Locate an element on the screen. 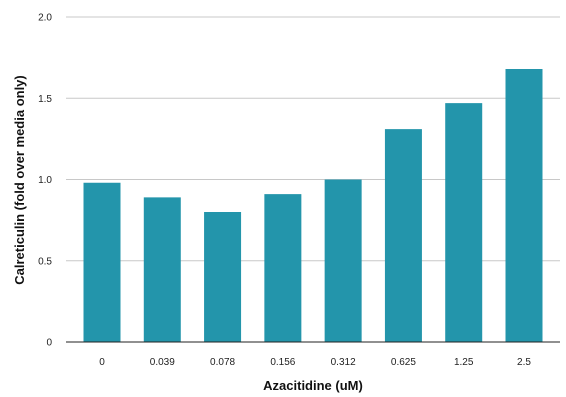 This screenshot has height=397, width=566. bar-1.25 is located at coordinates (464, 222).